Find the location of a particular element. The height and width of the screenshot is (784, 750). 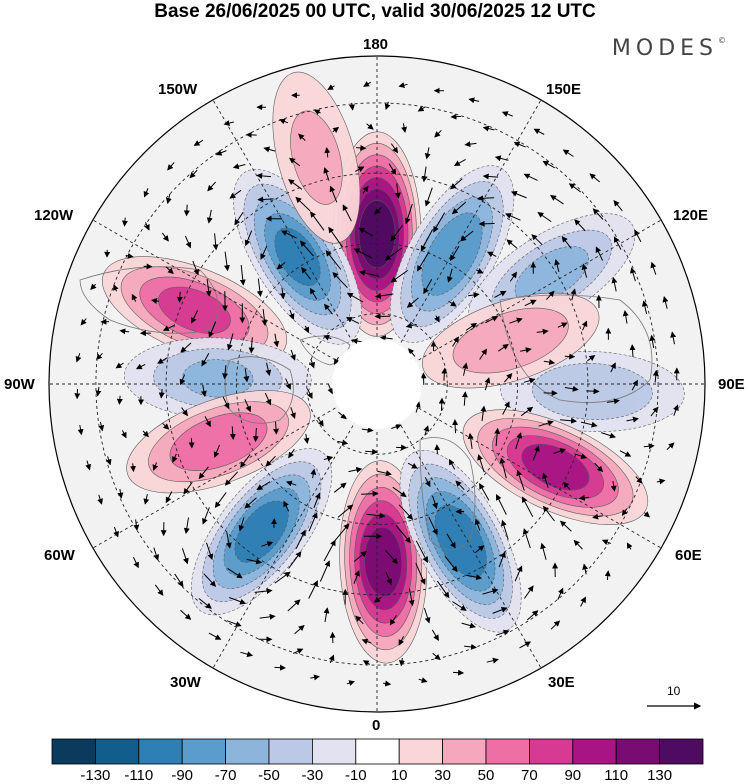

lon-label-90w: 90W is located at coordinates (19, 384).